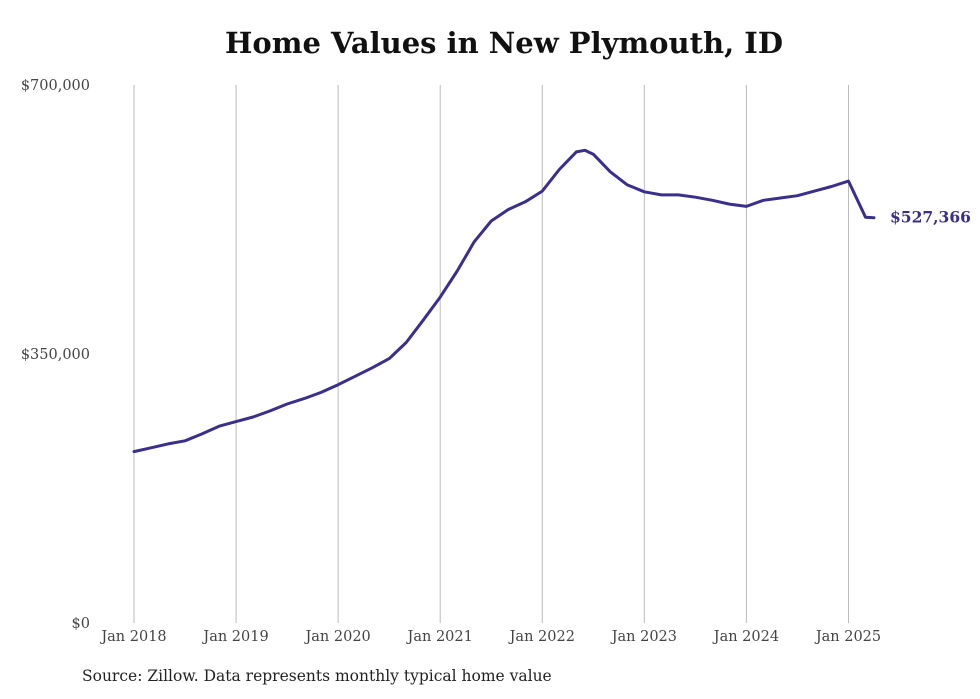  What do you see at coordinates (541, 637) in the screenshot?
I see `x-tick-label: Jan 2022` at bounding box center [541, 637].